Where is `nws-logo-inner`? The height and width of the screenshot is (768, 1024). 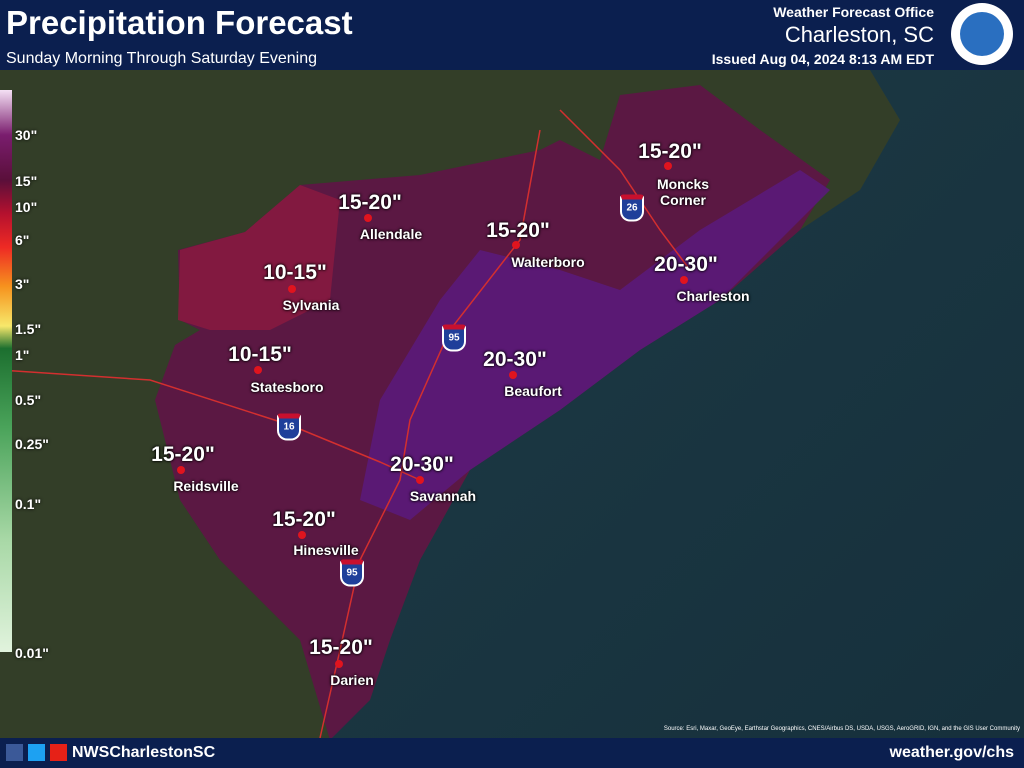 nws-logo-inner is located at coordinates (982, 34).